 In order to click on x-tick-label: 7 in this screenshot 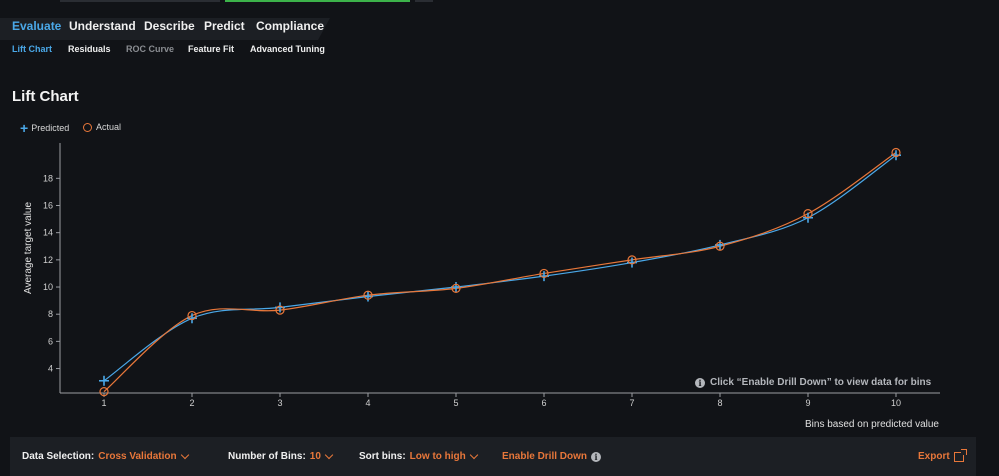, I will do `click(631, 403)`.